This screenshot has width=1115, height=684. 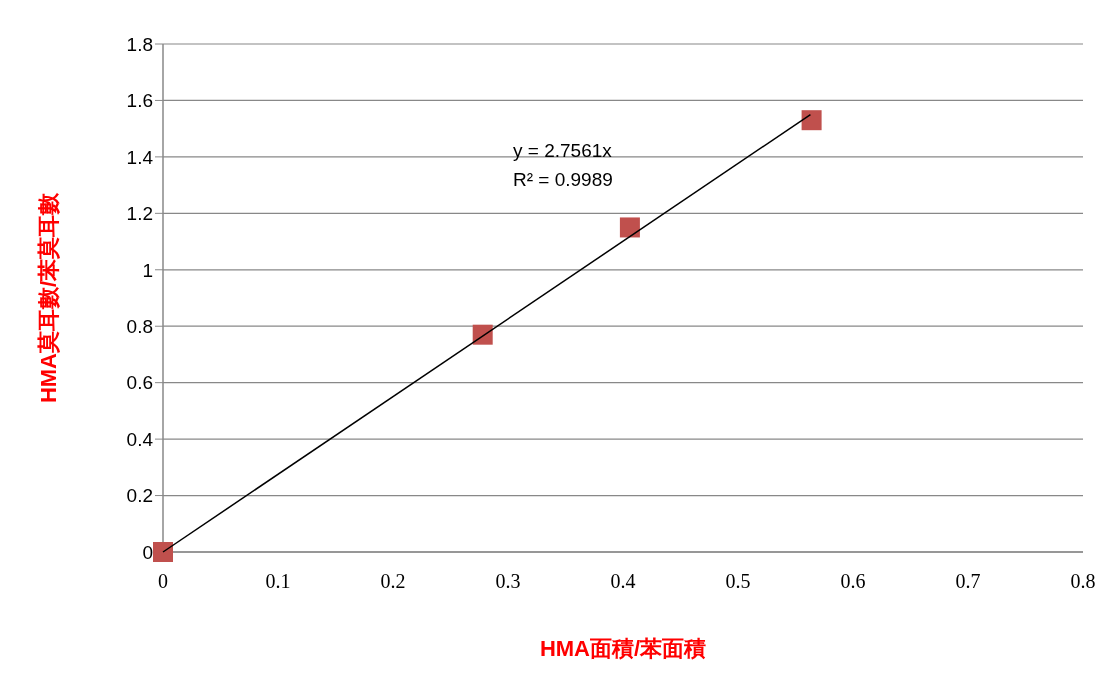 I want to click on annotation: R² = 0.9989, so click(x=563, y=180).